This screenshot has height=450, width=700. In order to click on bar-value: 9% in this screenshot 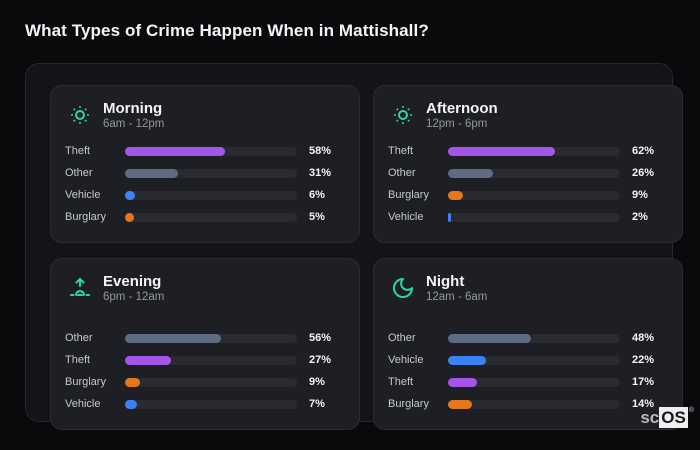, I will do `click(640, 195)`.